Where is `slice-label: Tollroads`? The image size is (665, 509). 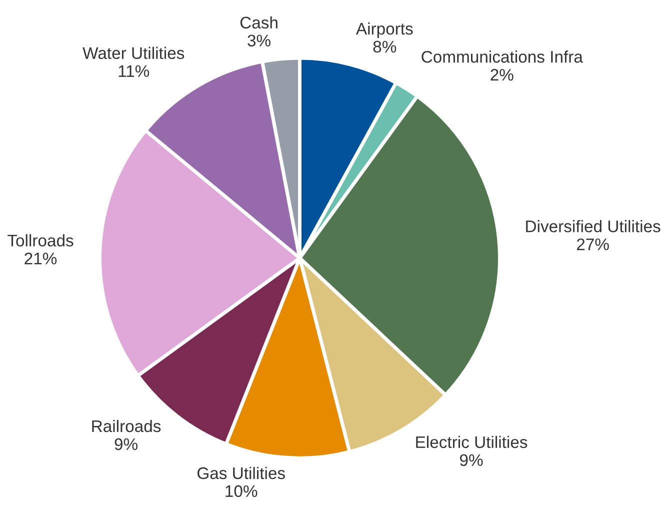
slice-label: Tollroads is located at coordinates (41, 240).